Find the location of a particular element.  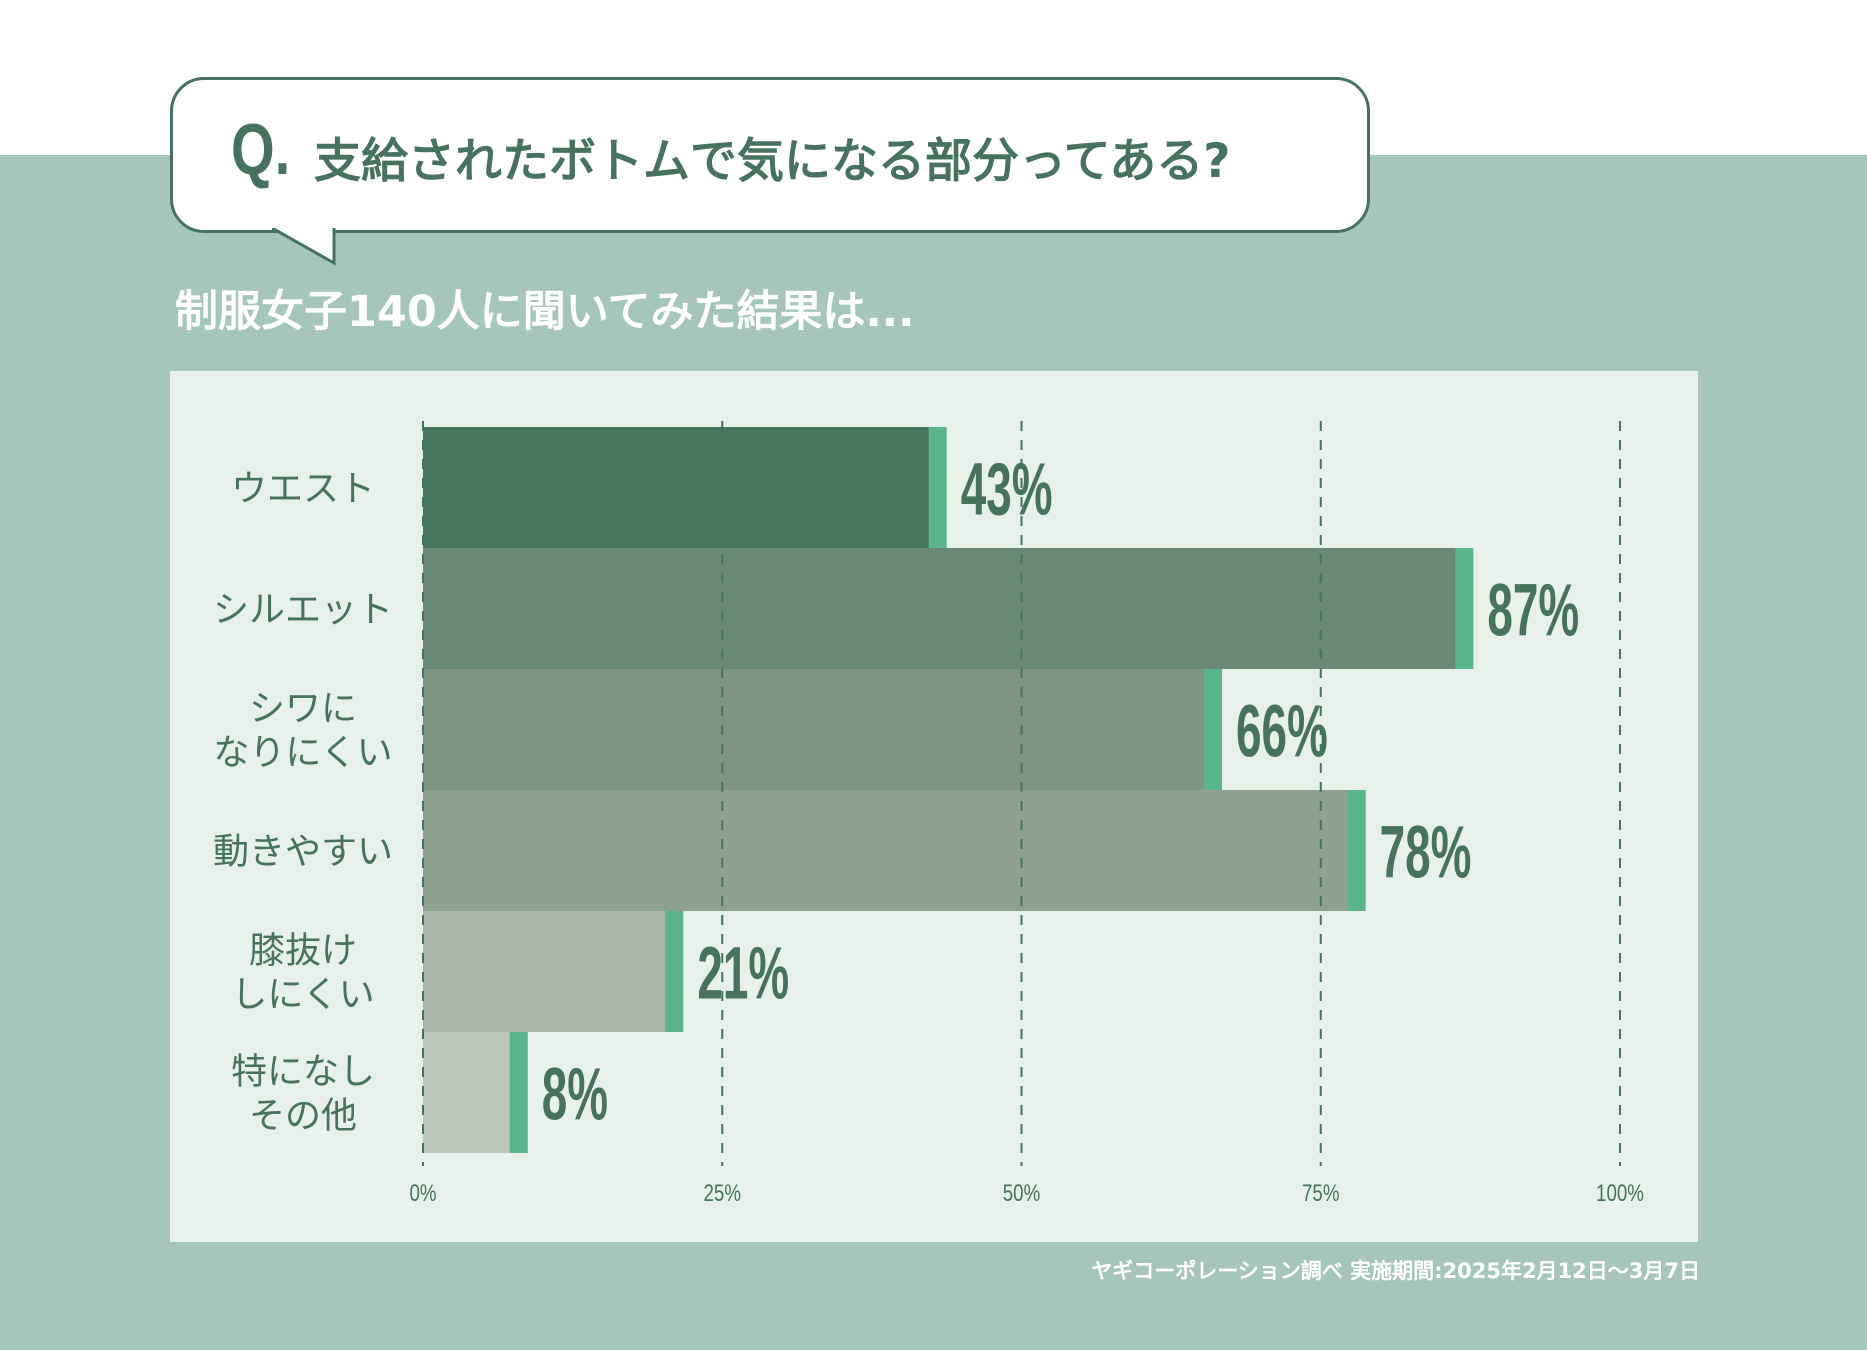

value-label: 78% is located at coordinates (1426, 852).